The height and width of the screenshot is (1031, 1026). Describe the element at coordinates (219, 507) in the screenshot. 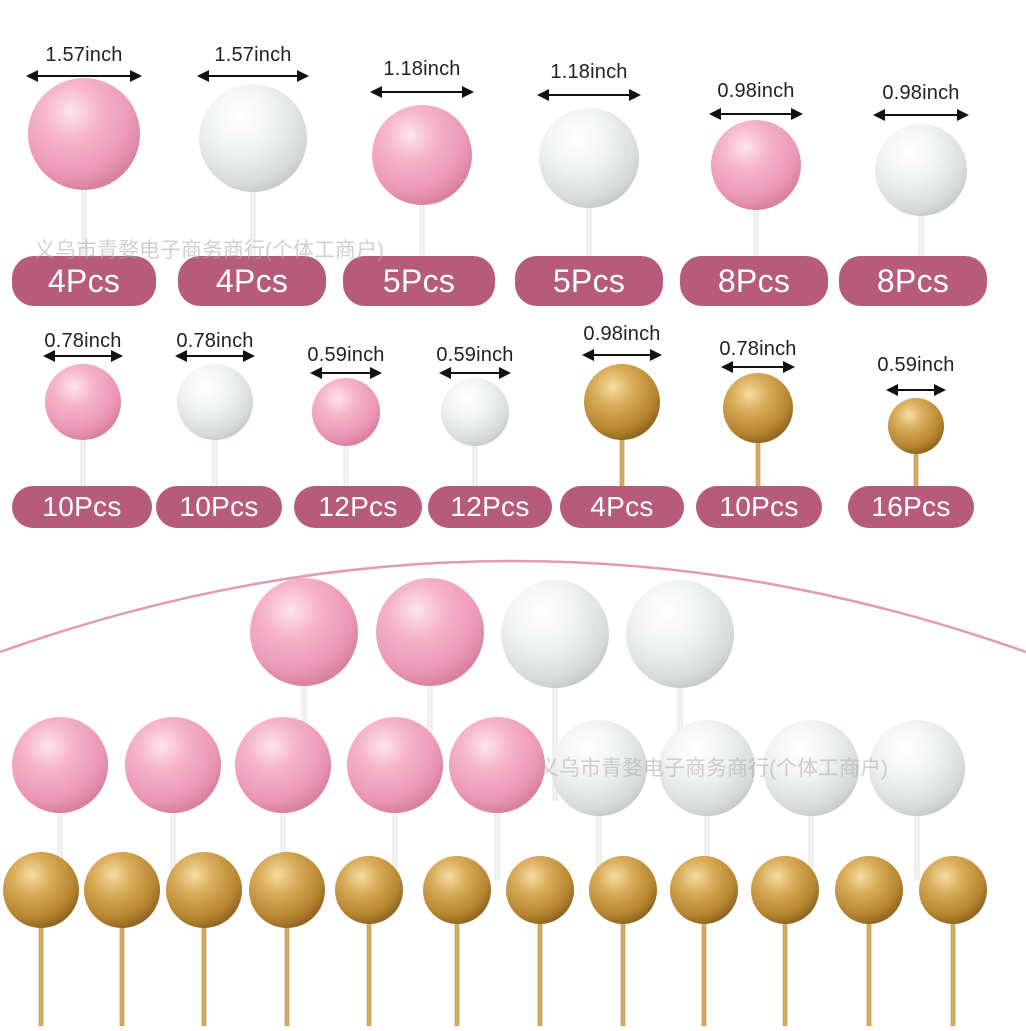

I see `quantity-badge: 10Pcs` at that location.